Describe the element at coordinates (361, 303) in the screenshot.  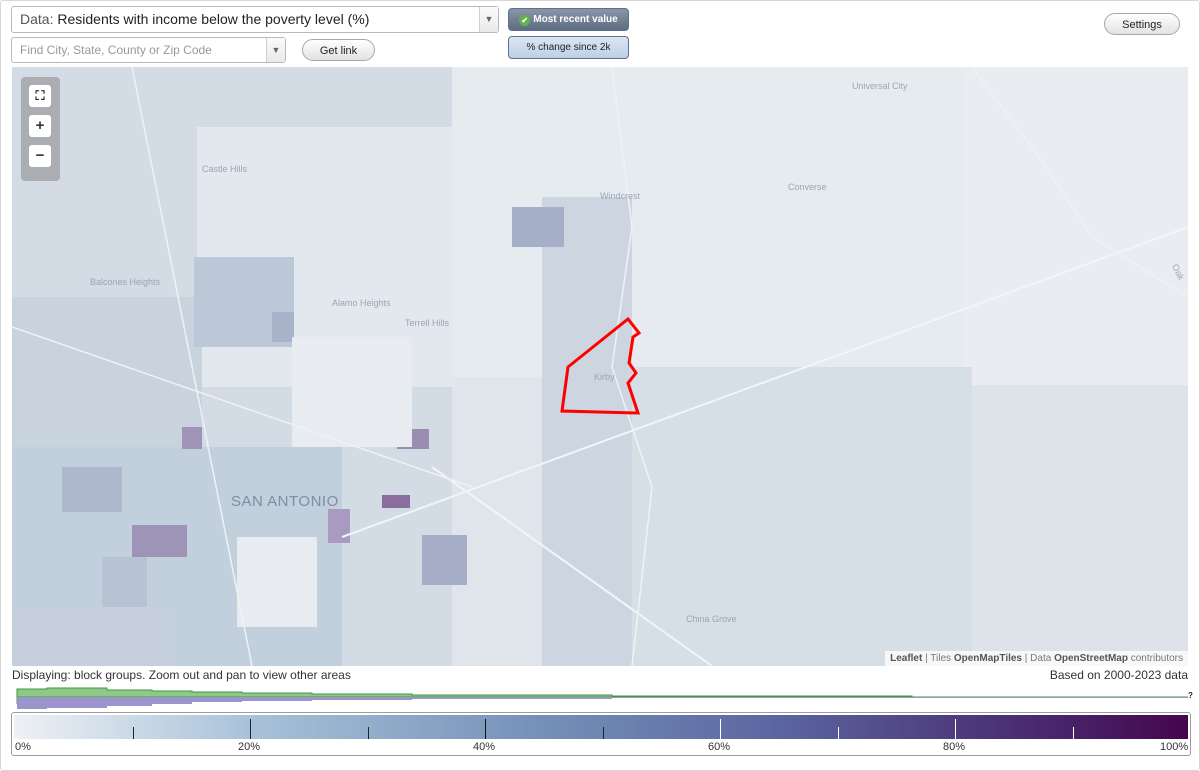
I see `place-label: Alamo Heights` at that location.